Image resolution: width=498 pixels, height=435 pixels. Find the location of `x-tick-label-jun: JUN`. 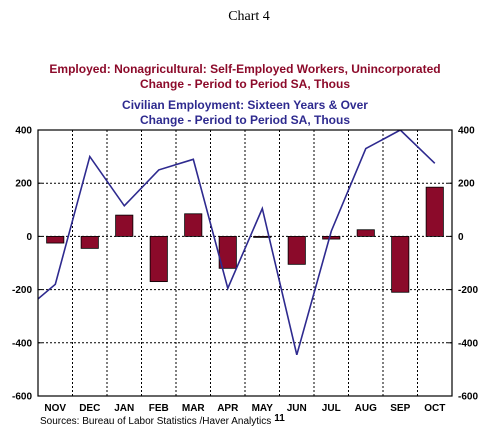

x-tick-label-jun: JUN is located at coordinates (297, 408).